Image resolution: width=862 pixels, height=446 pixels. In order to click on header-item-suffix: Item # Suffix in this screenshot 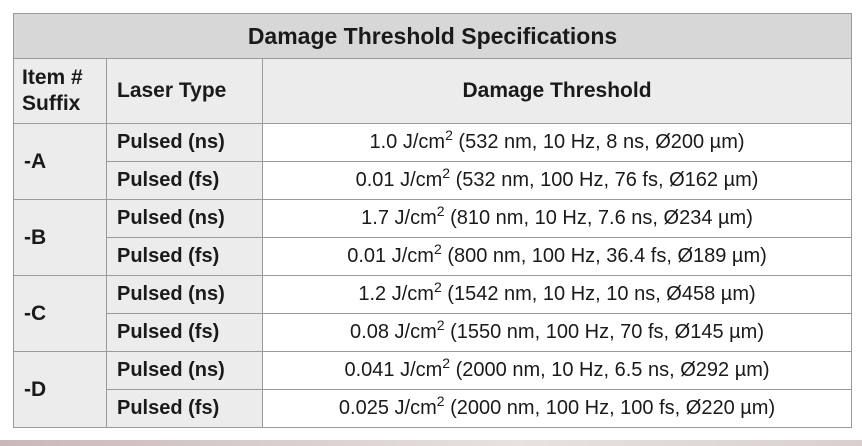, I will do `click(60, 91)`.